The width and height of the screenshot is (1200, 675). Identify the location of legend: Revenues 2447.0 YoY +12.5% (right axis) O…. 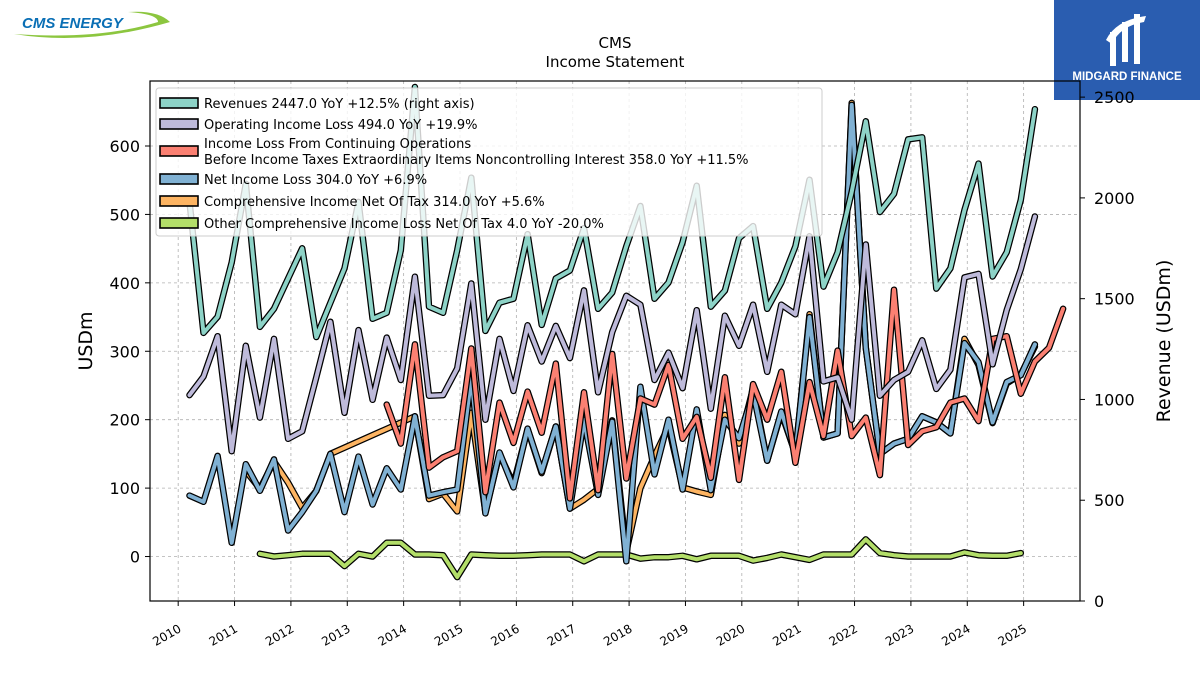
(489, 162).